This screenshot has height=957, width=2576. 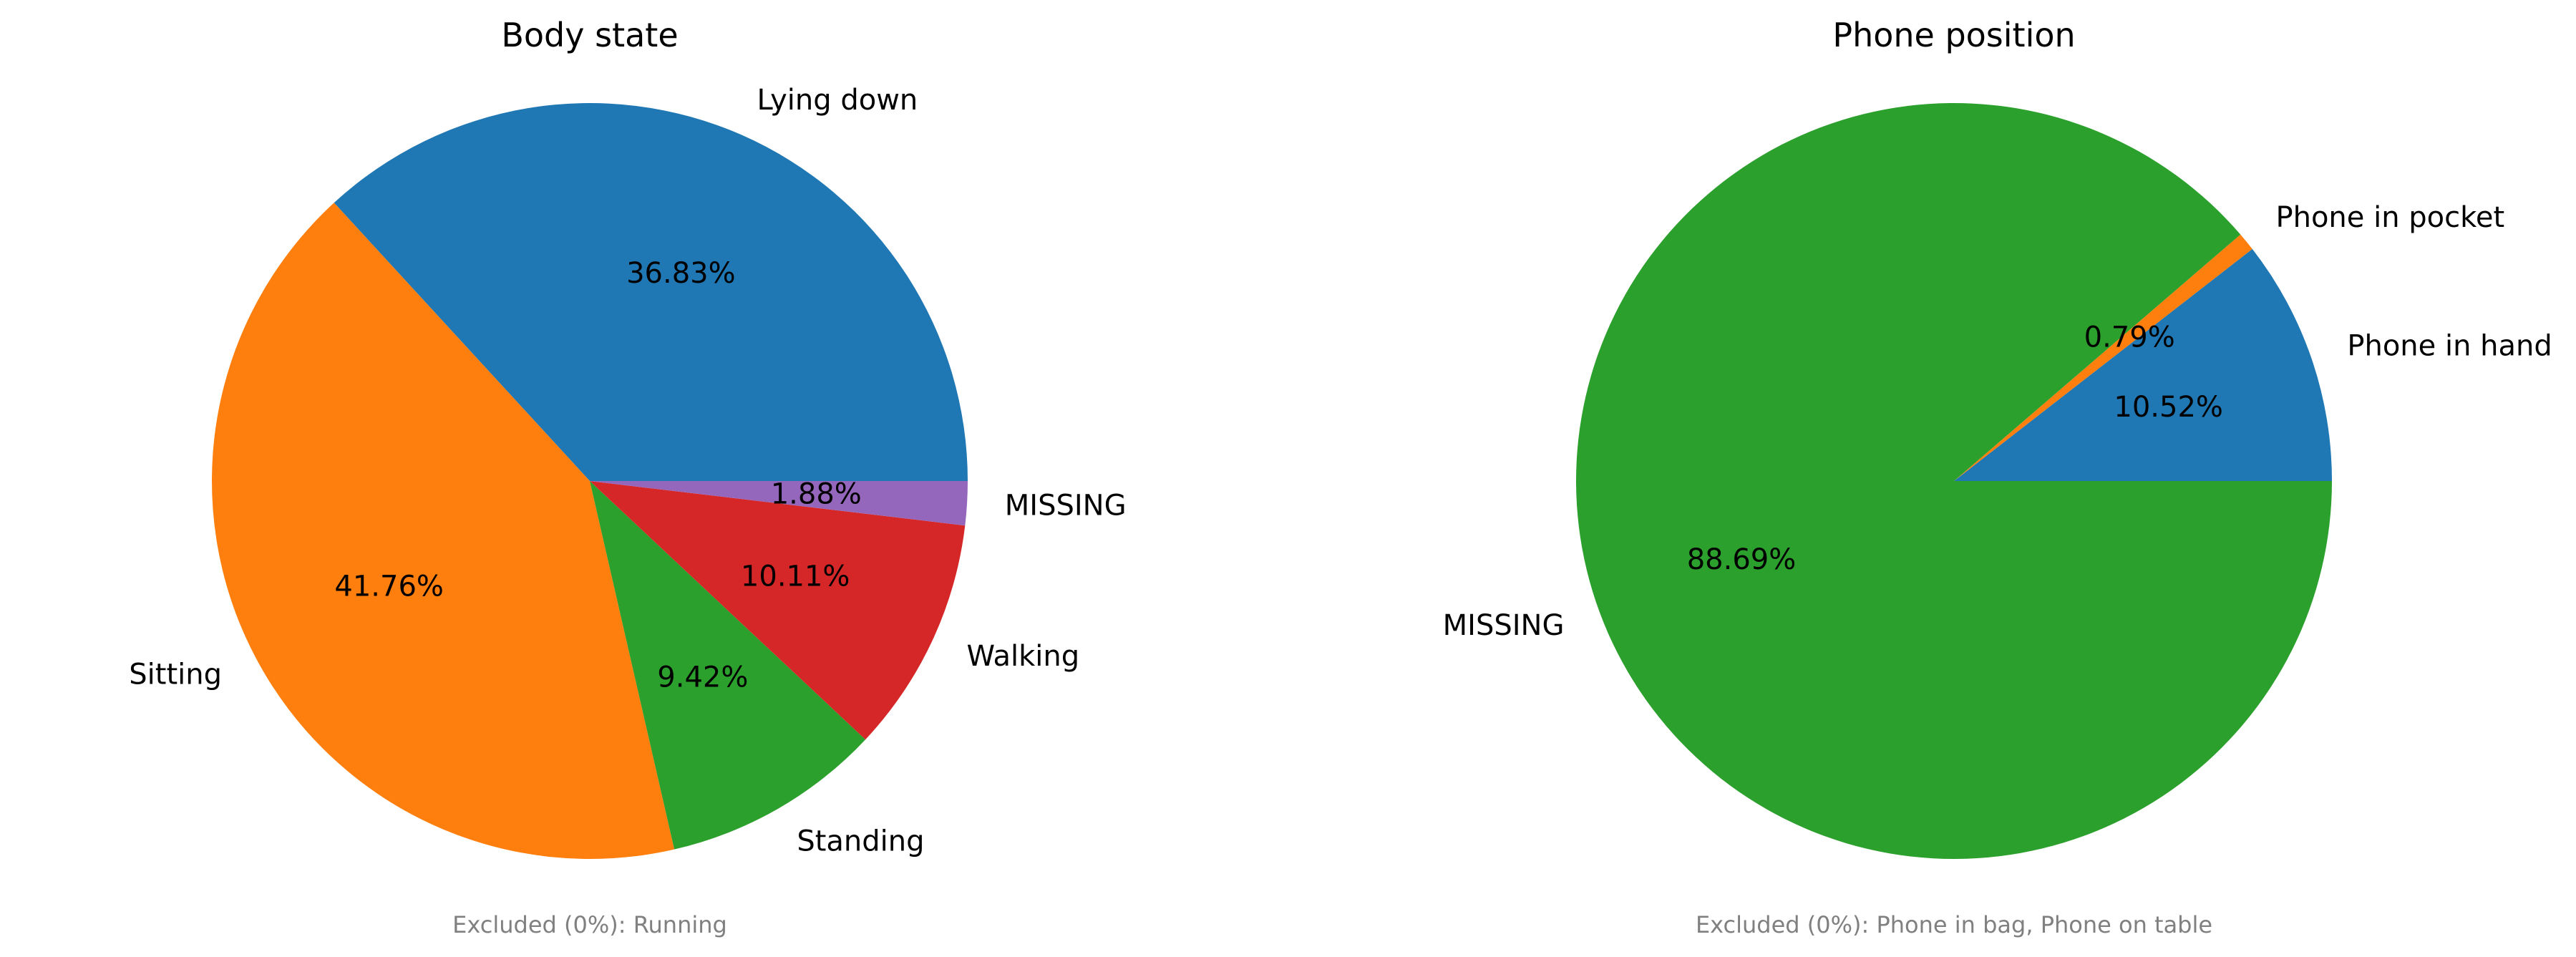 I want to click on pie-slice-sitting, so click(x=443, y=531).